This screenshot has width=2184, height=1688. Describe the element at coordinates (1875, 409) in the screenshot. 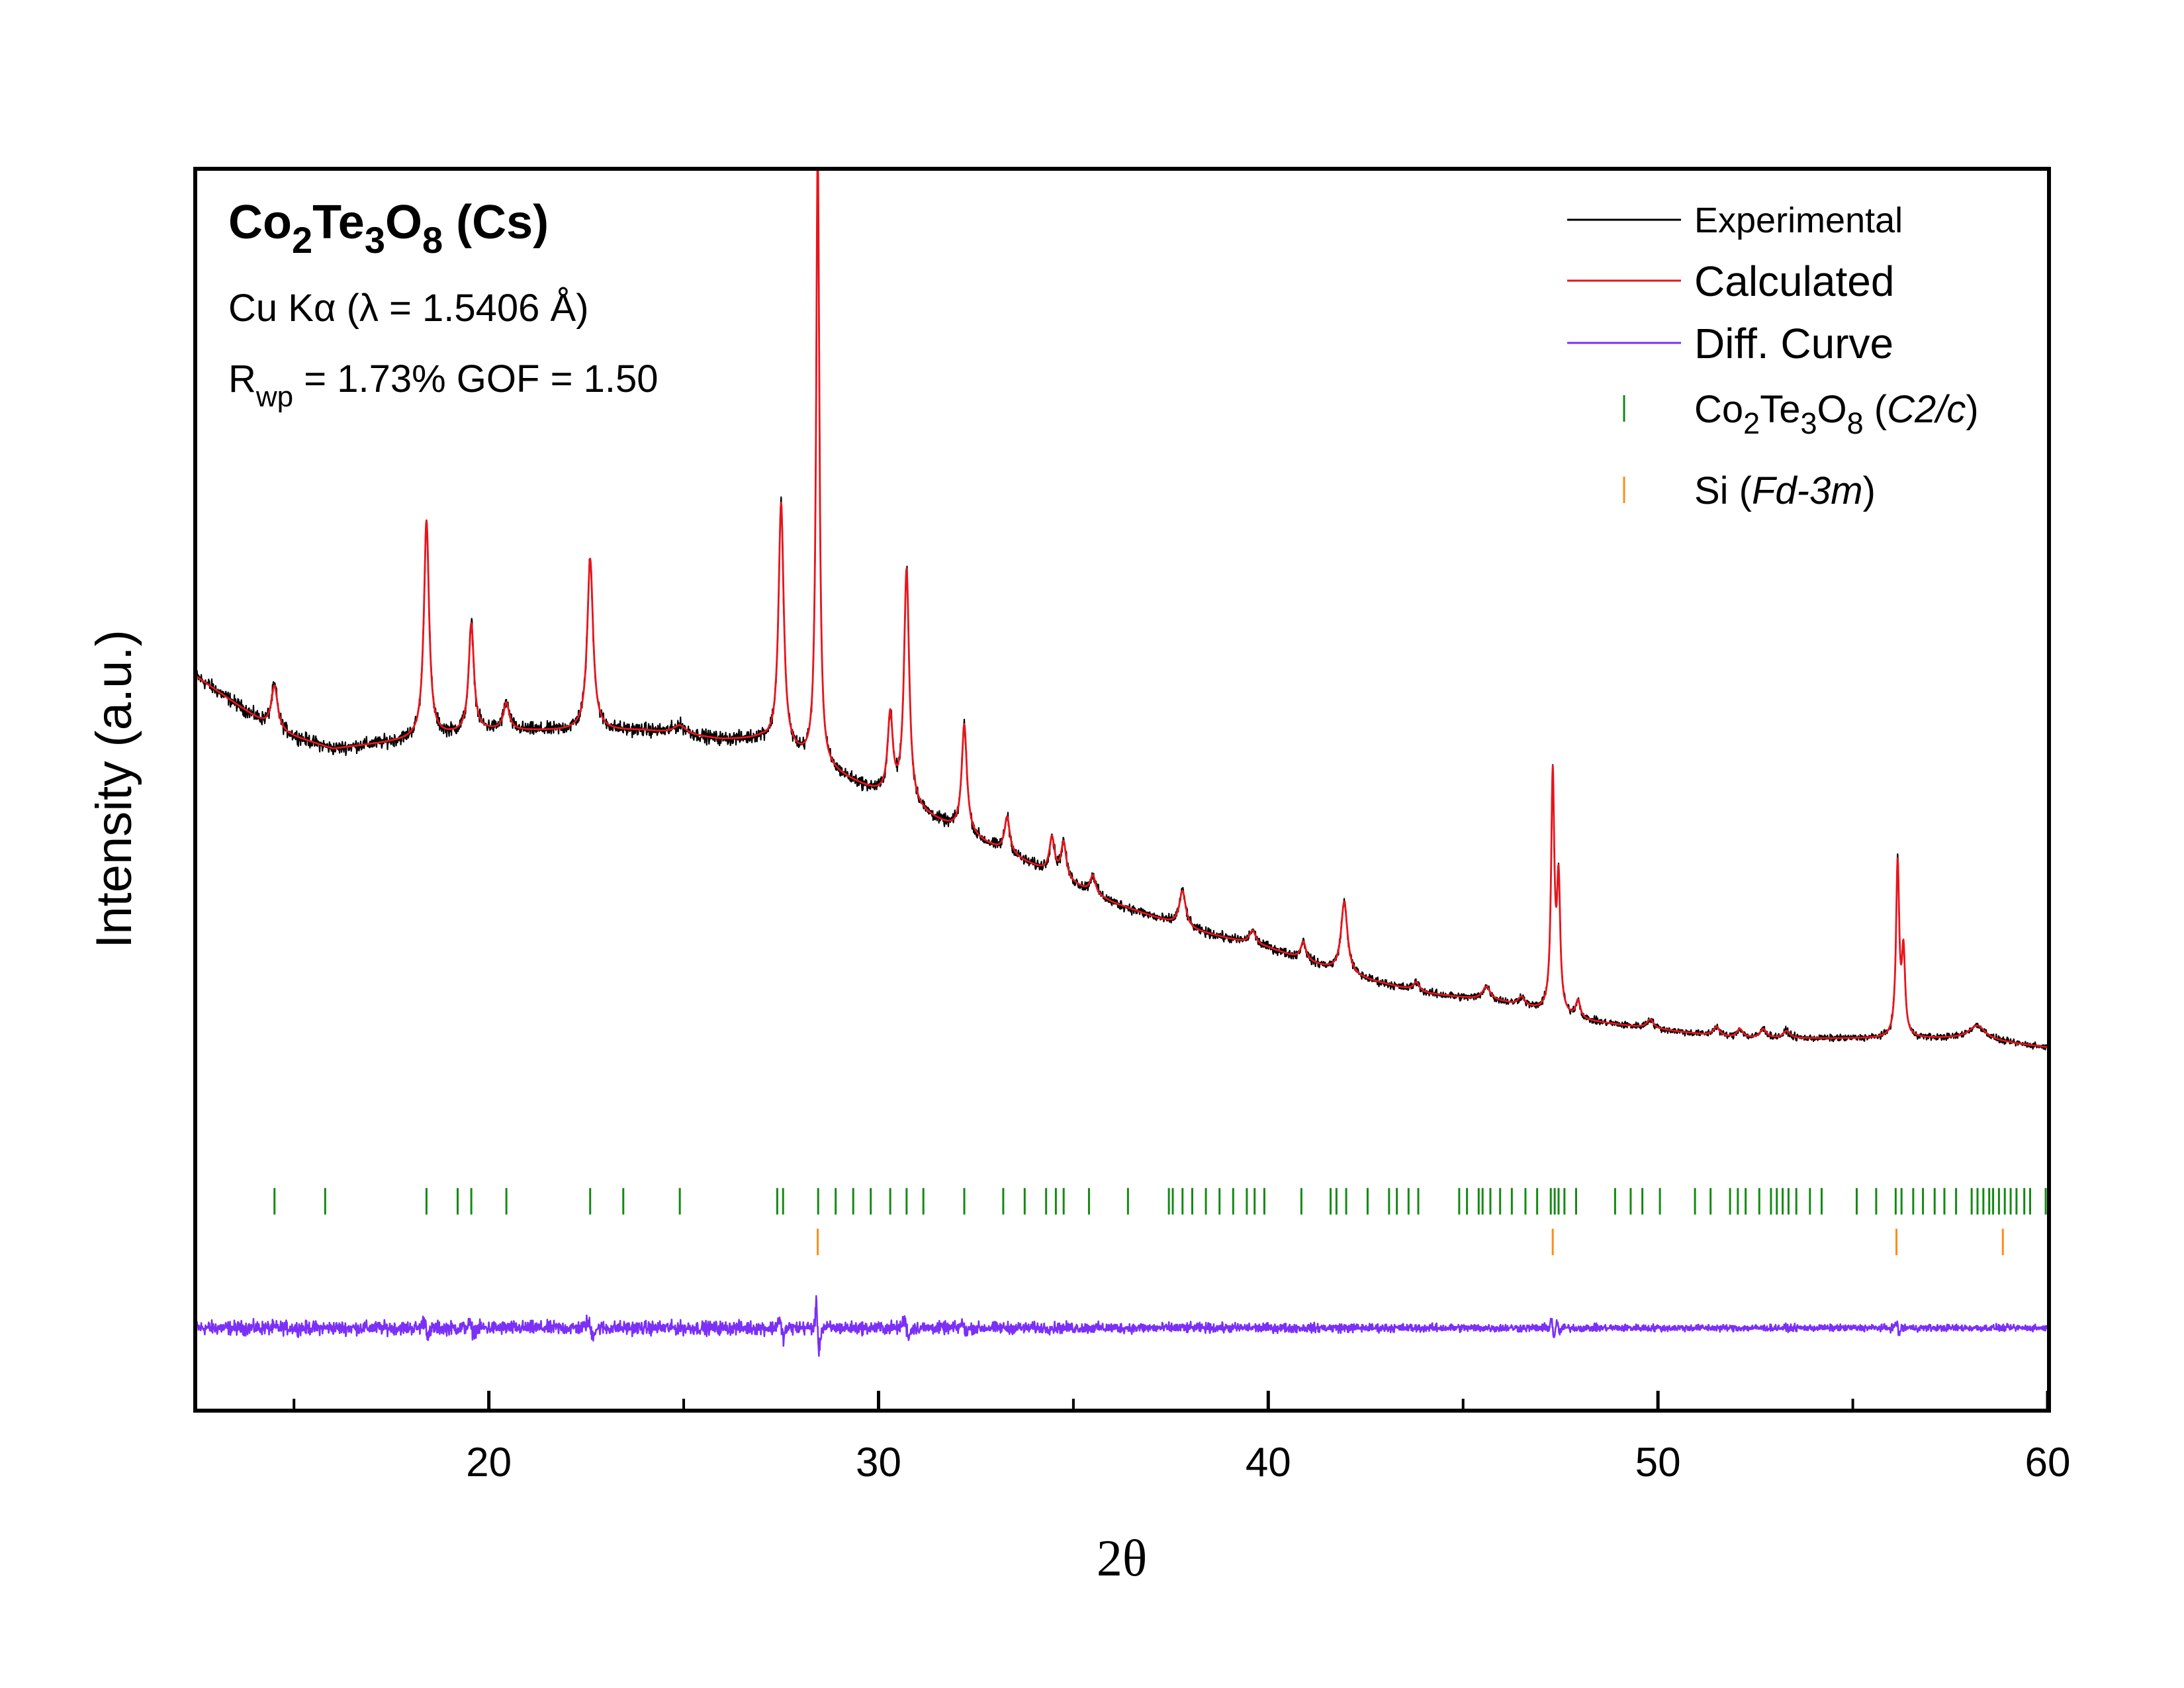

I see `text-run: (` at that location.